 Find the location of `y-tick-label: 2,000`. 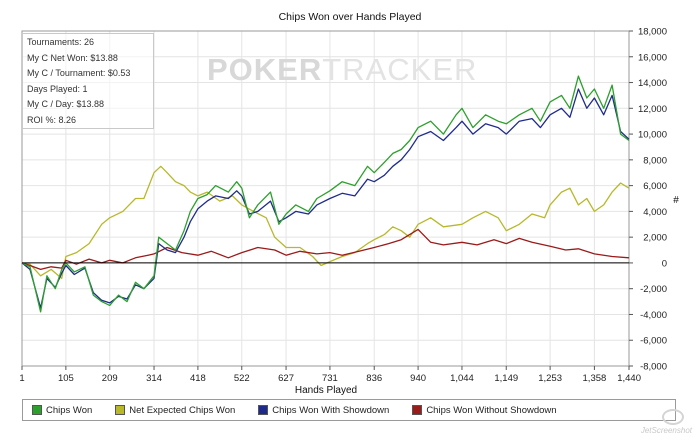

y-tick-label: 2,000 is located at coordinates (655, 238).